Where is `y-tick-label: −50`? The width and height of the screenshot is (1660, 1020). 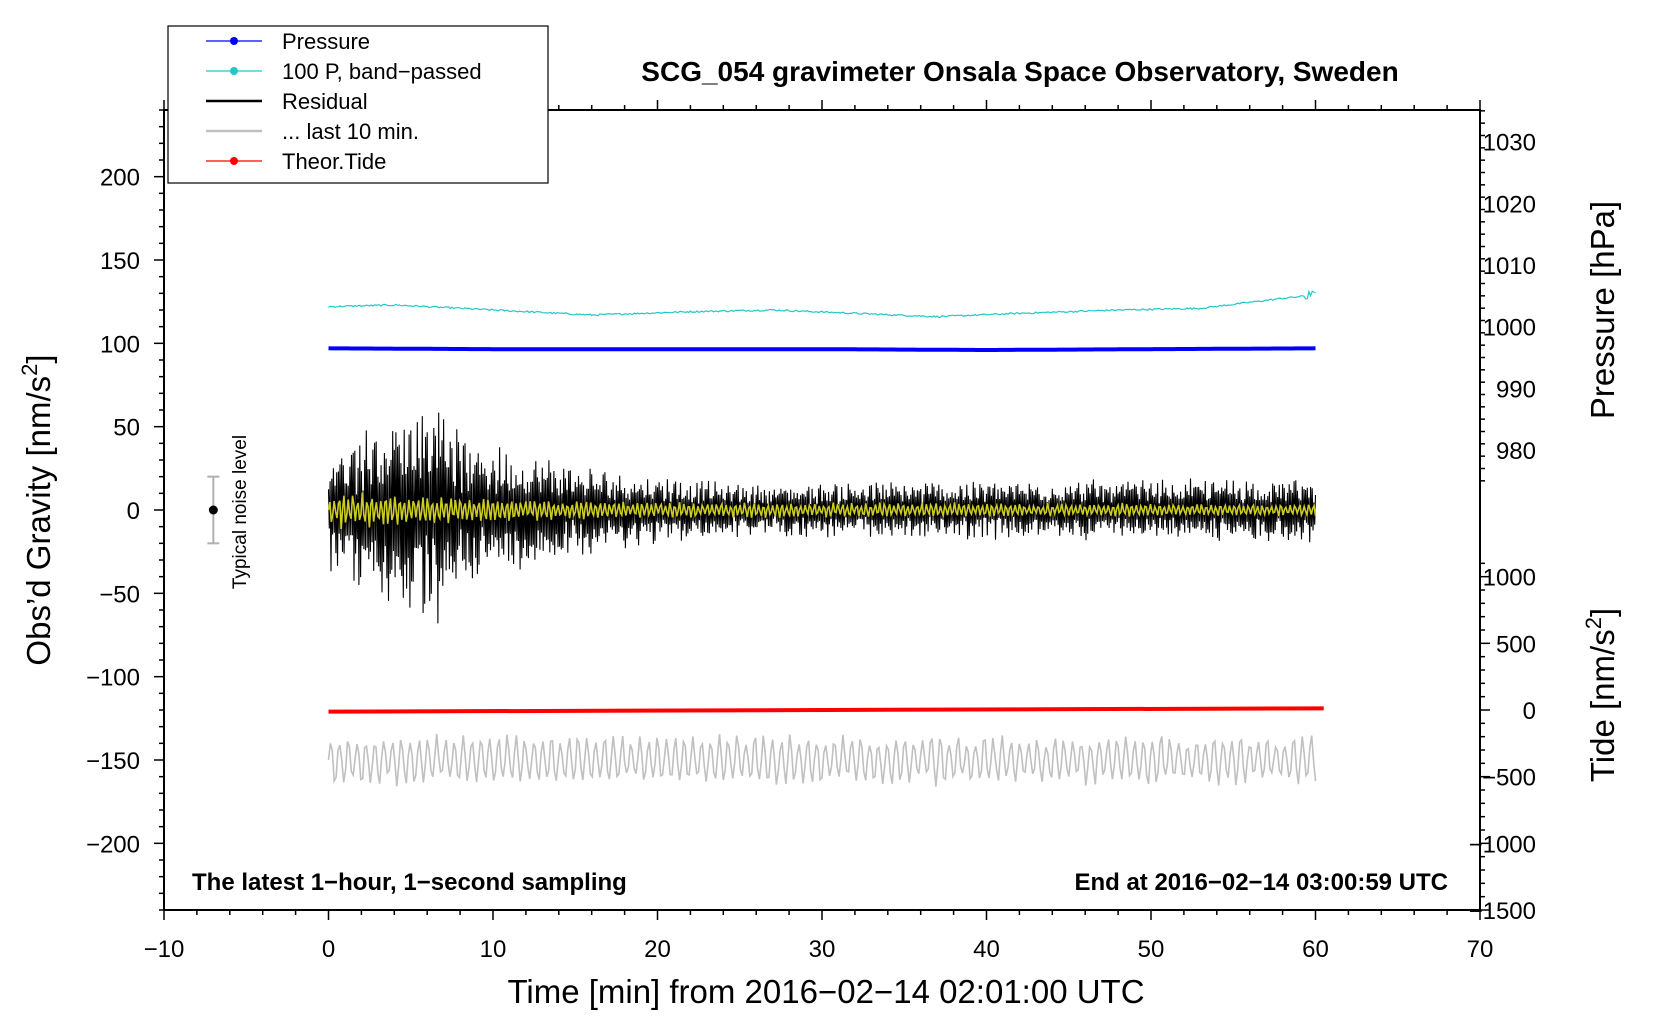
y-tick-label: −50 is located at coordinates (119, 594).